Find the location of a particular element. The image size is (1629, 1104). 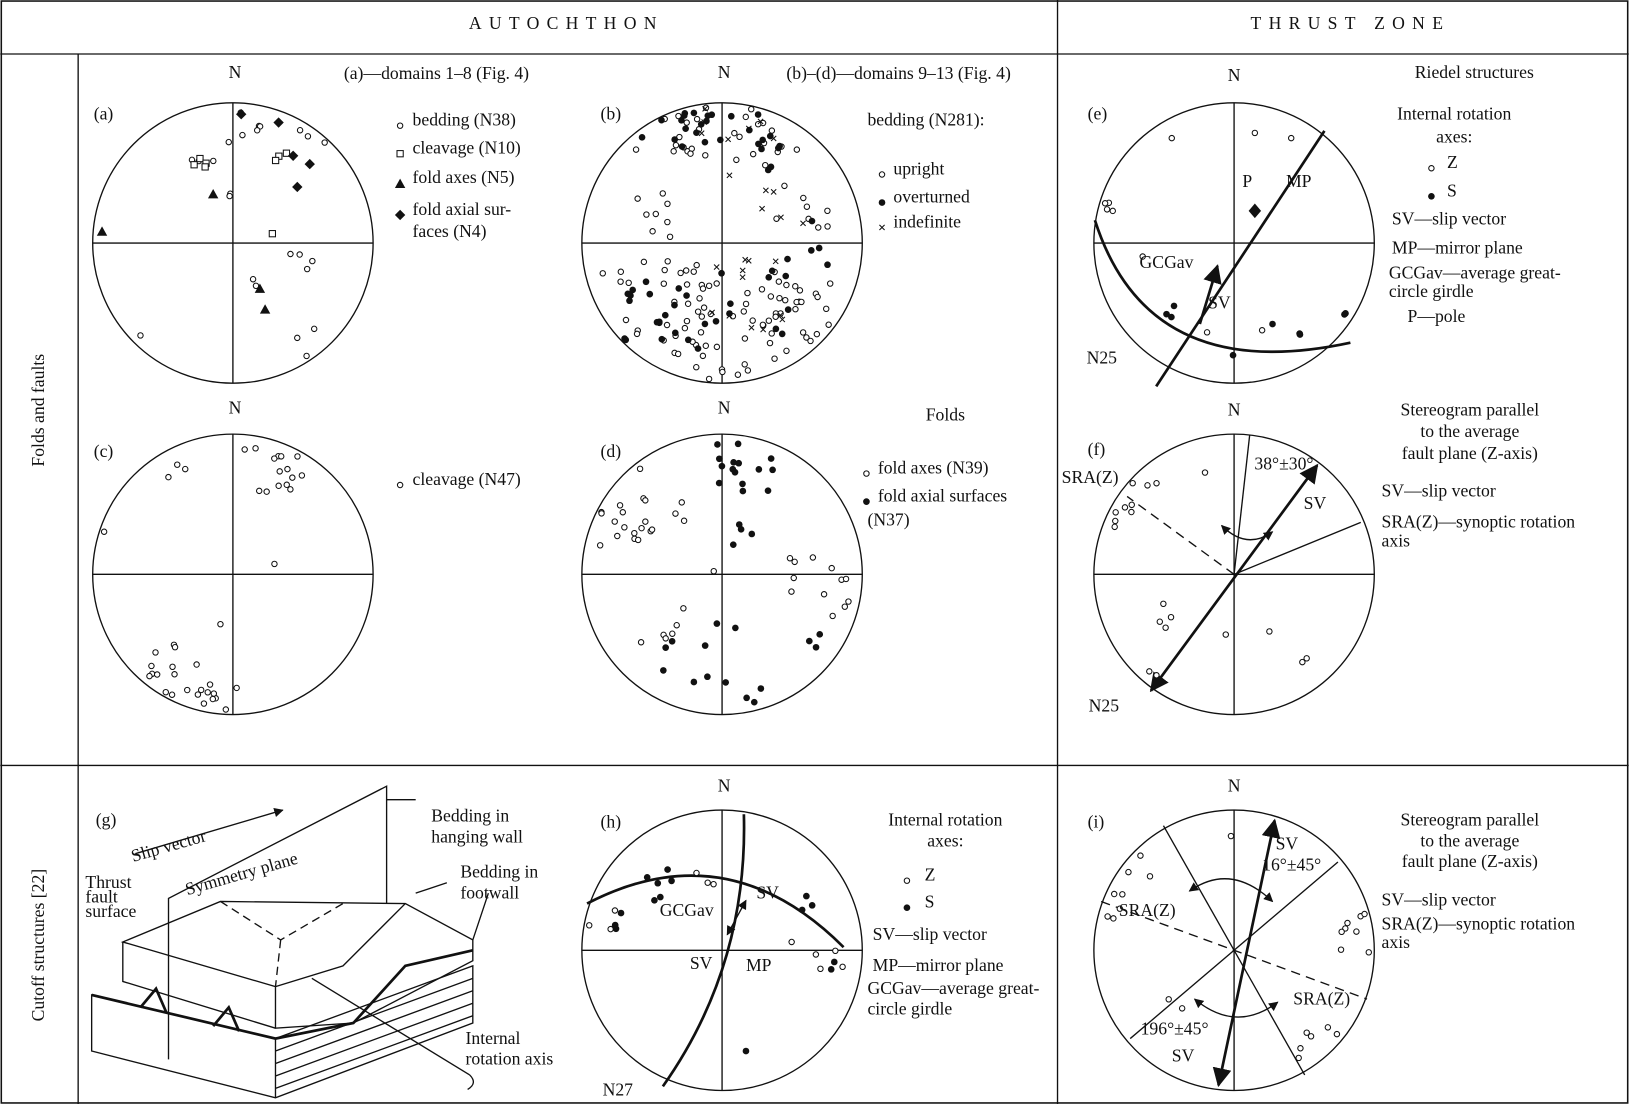

caption: (b)–(d)—domains 9–13 (Fig. 4) is located at coordinates (898, 73).